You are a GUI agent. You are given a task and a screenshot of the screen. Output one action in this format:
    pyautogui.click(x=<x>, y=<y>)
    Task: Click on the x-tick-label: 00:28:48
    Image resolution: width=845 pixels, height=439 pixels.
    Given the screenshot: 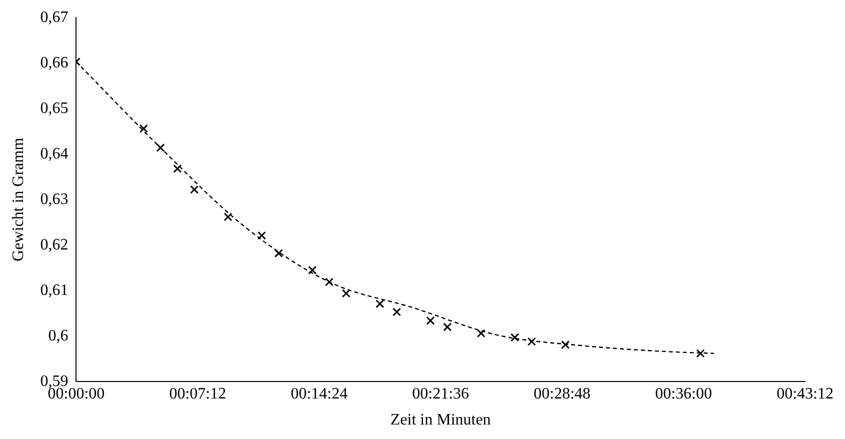 What is the action you would take?
    pyautogui.click(x=562, y=393)
    